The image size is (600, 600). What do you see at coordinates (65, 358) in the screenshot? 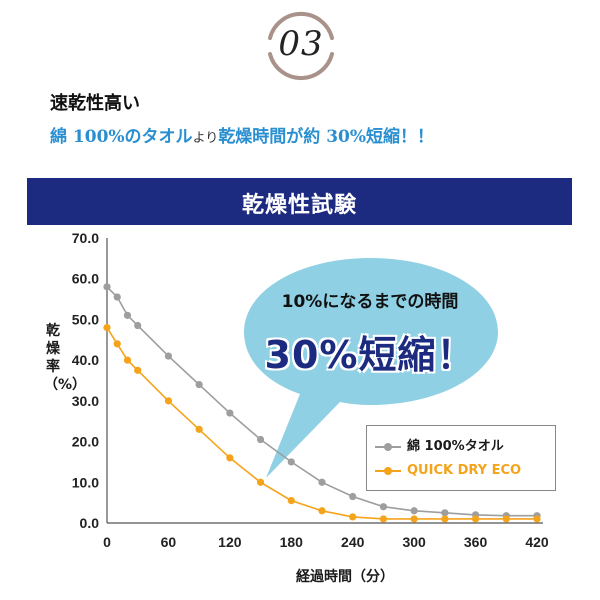
I see `y-axis-label: 乾燥率（%）` at bounding box center [65, 358].